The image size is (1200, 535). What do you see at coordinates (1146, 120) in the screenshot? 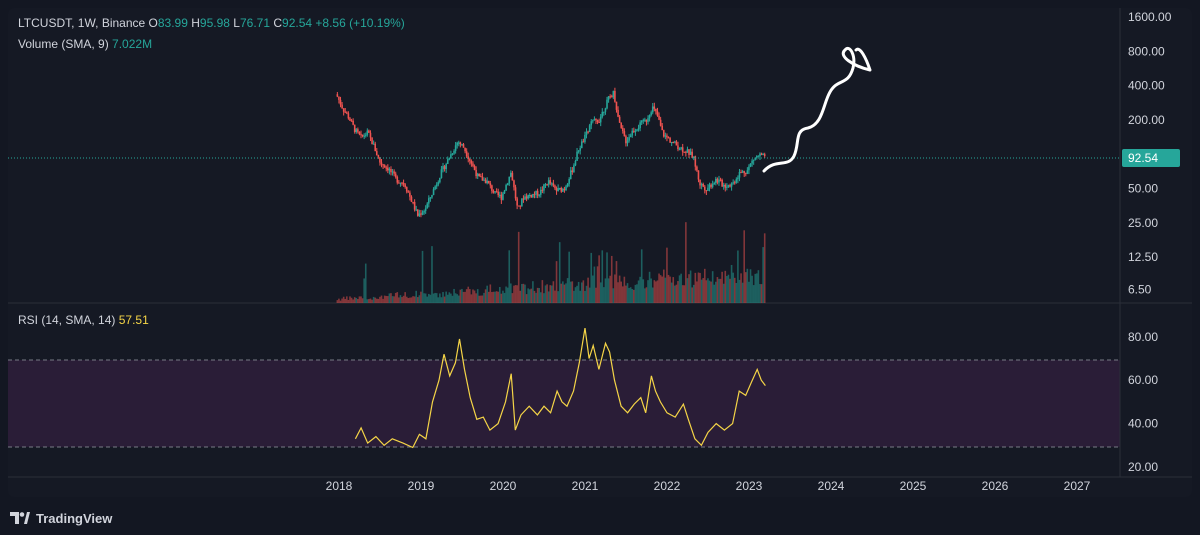
I see `price-tick-label: 200.00` at bounding box center [1146, 120].